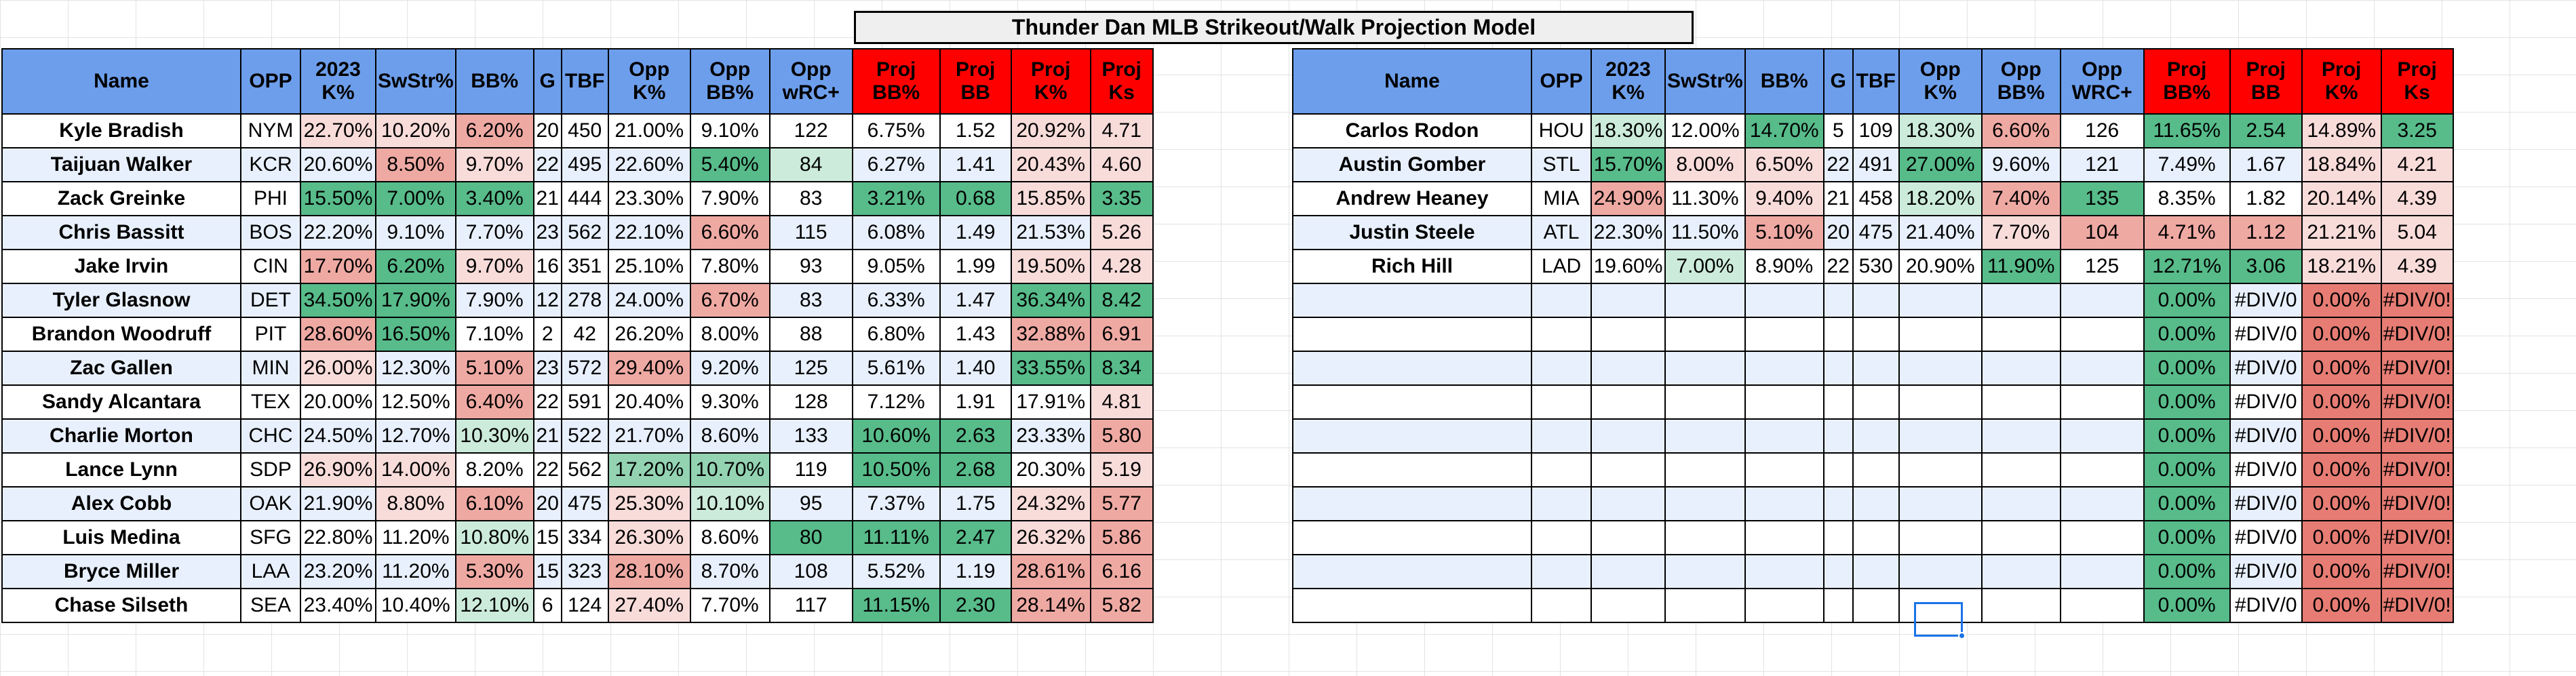 The height and width of the screenshot is (676, 2576). I want to click on cell-bb: 10.80%, so click(494, 537).